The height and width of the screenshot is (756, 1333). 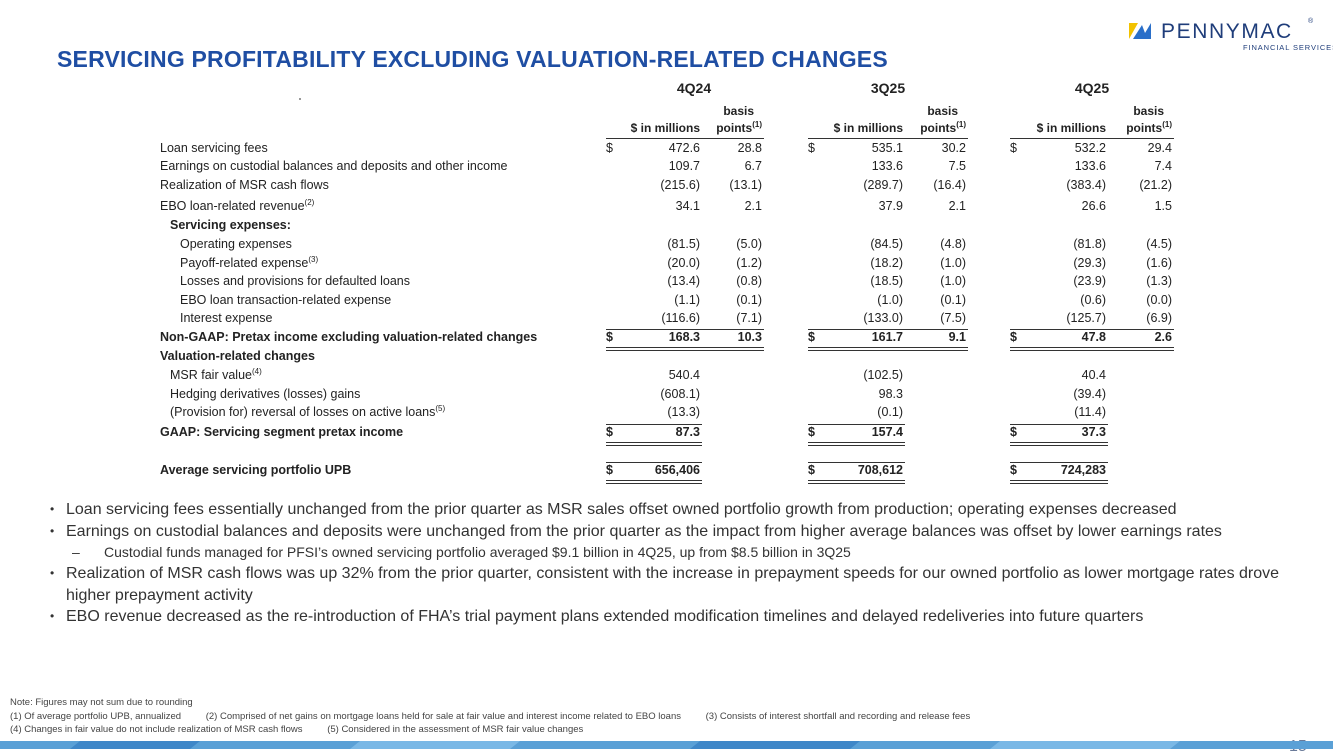 What do you see at coordinates (886, 281) in the screenshot?
I see `value-cell: (18.5)` at bounding box center [886, 281].